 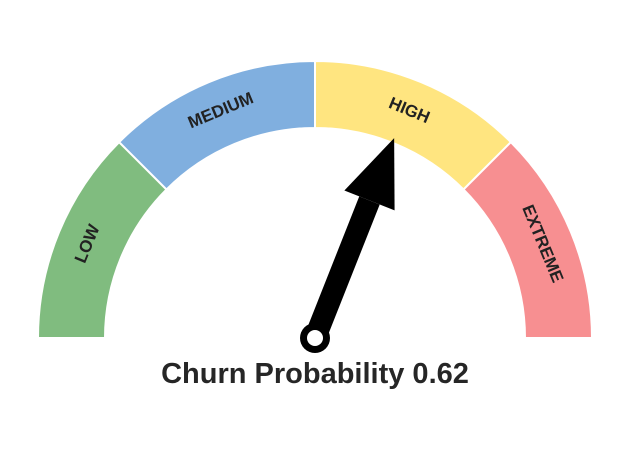 I want to click on gauge-segment-extreme, so click(x=528, y=239).